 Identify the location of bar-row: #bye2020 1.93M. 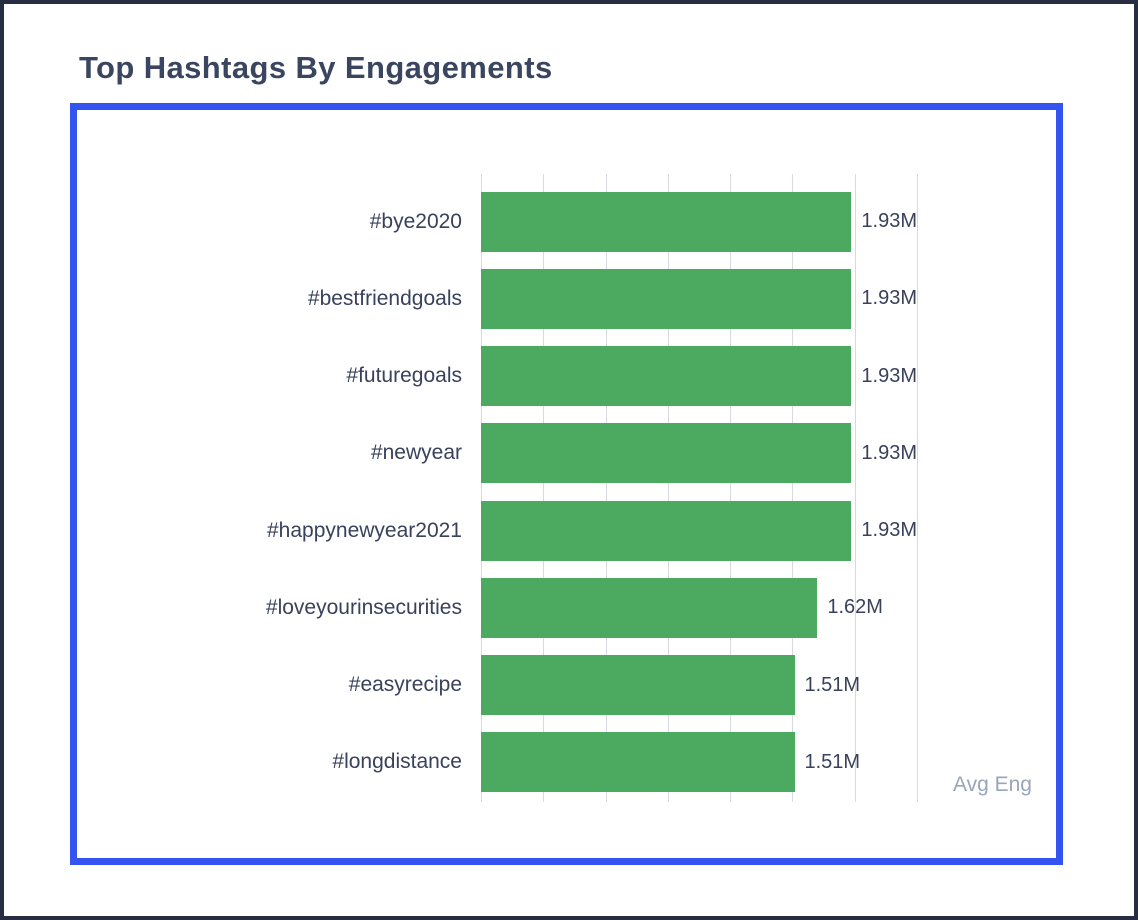
(529, 221).